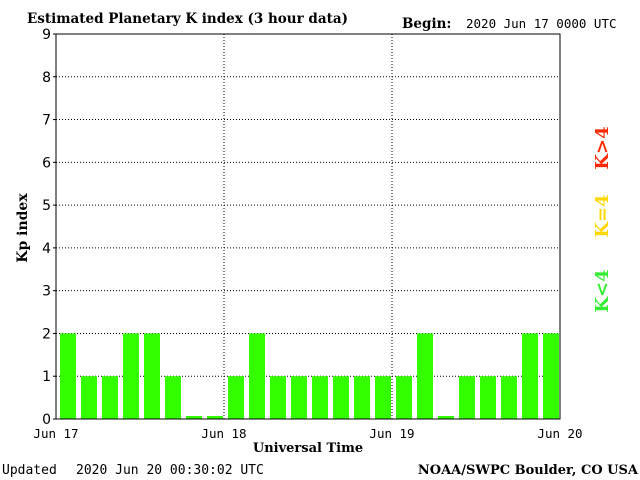 This screenshot has width=640, height=480. Describe the element at coordinates (602, 147) in the screenshot. I see `legend-above-4: K>4` at that location.